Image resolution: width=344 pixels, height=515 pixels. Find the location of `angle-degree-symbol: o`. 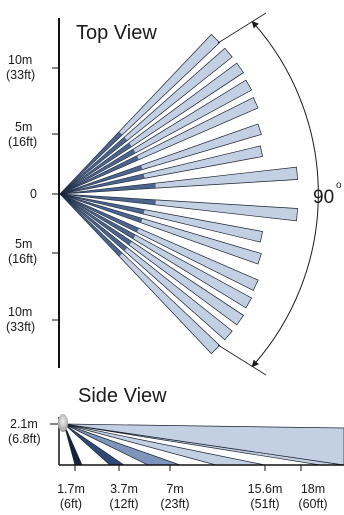

angle-degree-symbol: o is located at coordinates (339, 185).